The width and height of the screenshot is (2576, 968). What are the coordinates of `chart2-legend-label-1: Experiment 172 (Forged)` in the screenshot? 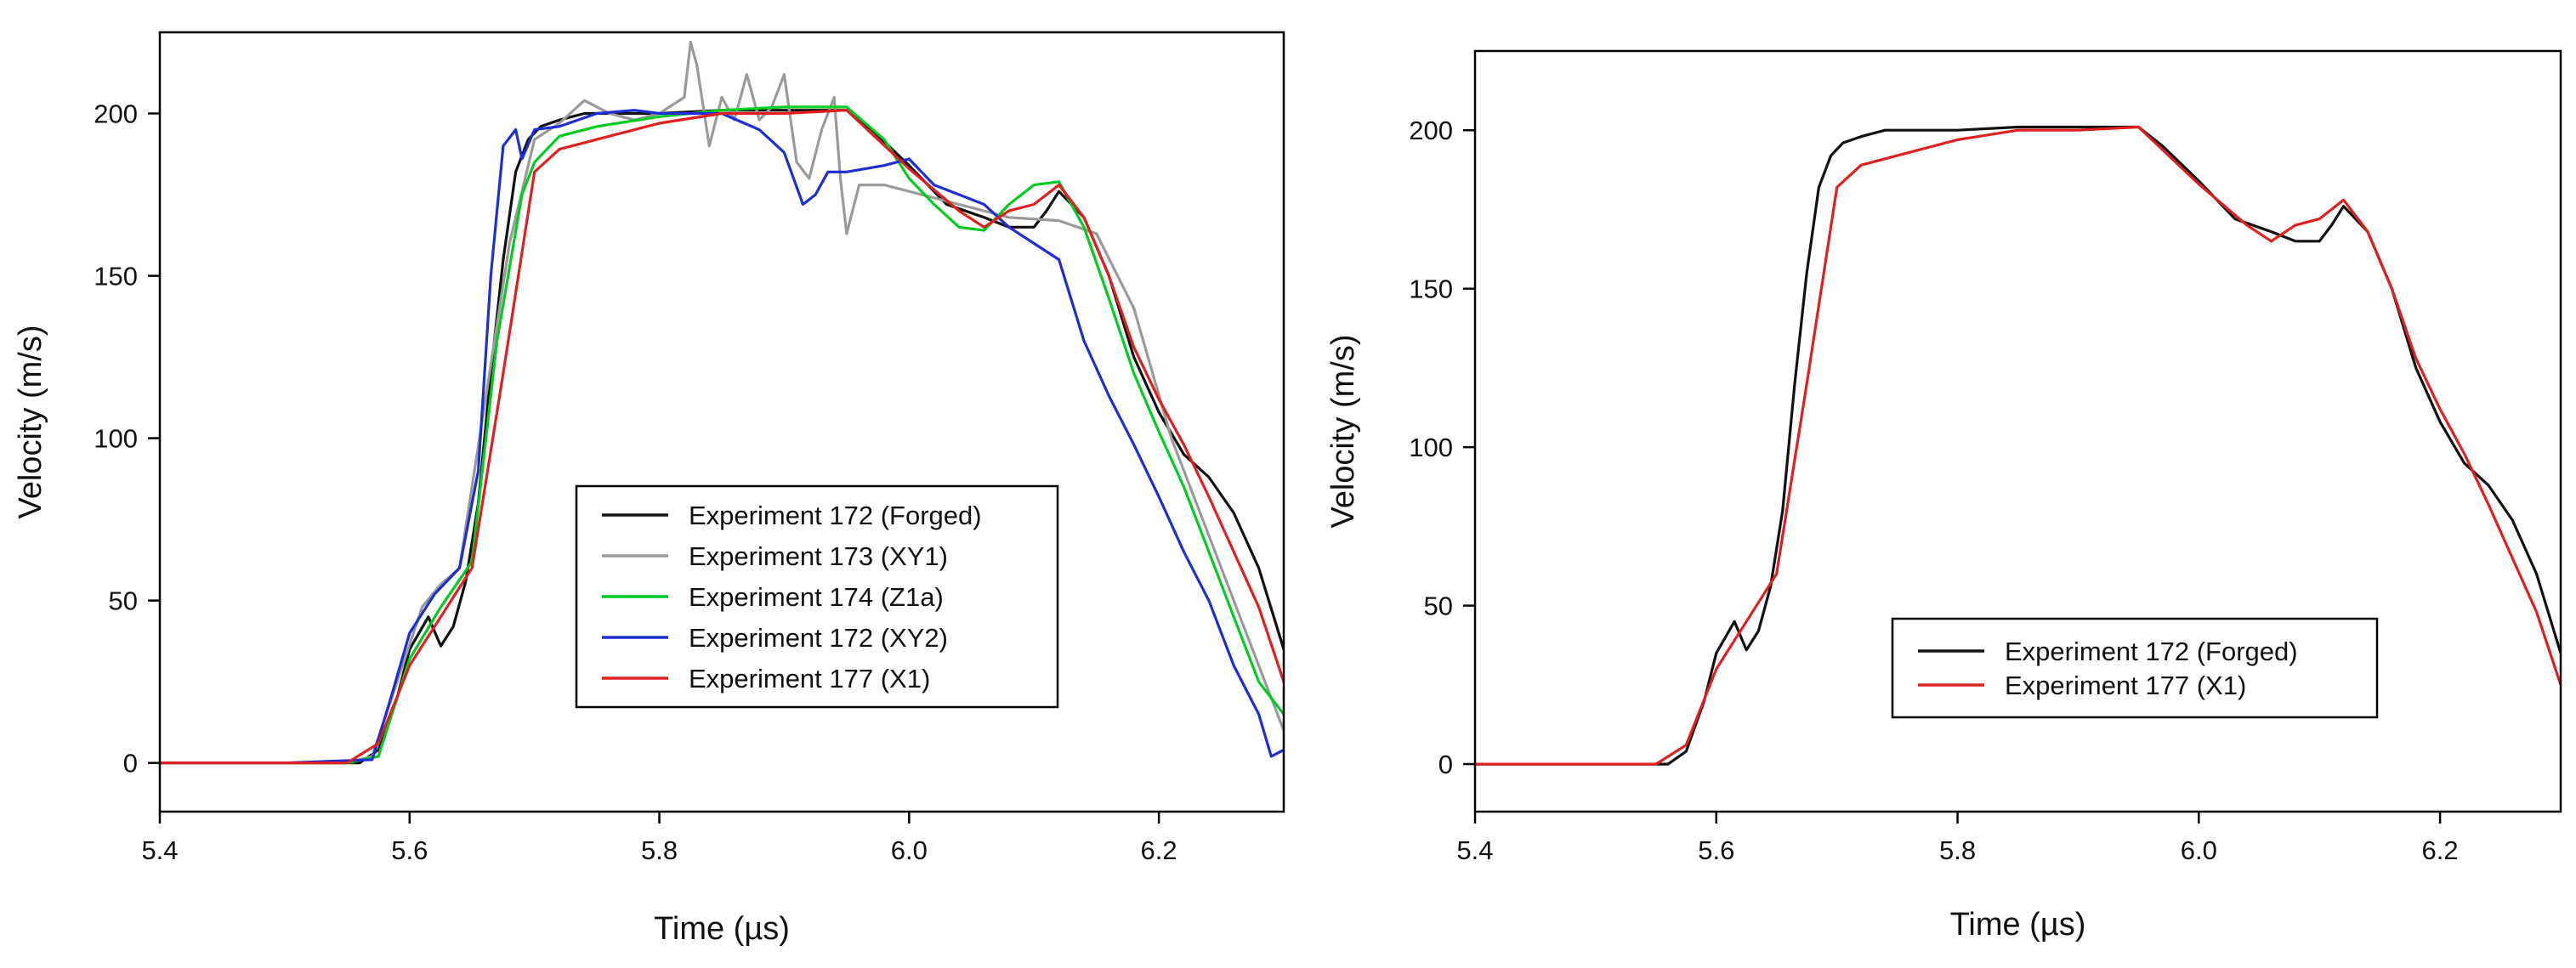 It's located at (2152, 651).